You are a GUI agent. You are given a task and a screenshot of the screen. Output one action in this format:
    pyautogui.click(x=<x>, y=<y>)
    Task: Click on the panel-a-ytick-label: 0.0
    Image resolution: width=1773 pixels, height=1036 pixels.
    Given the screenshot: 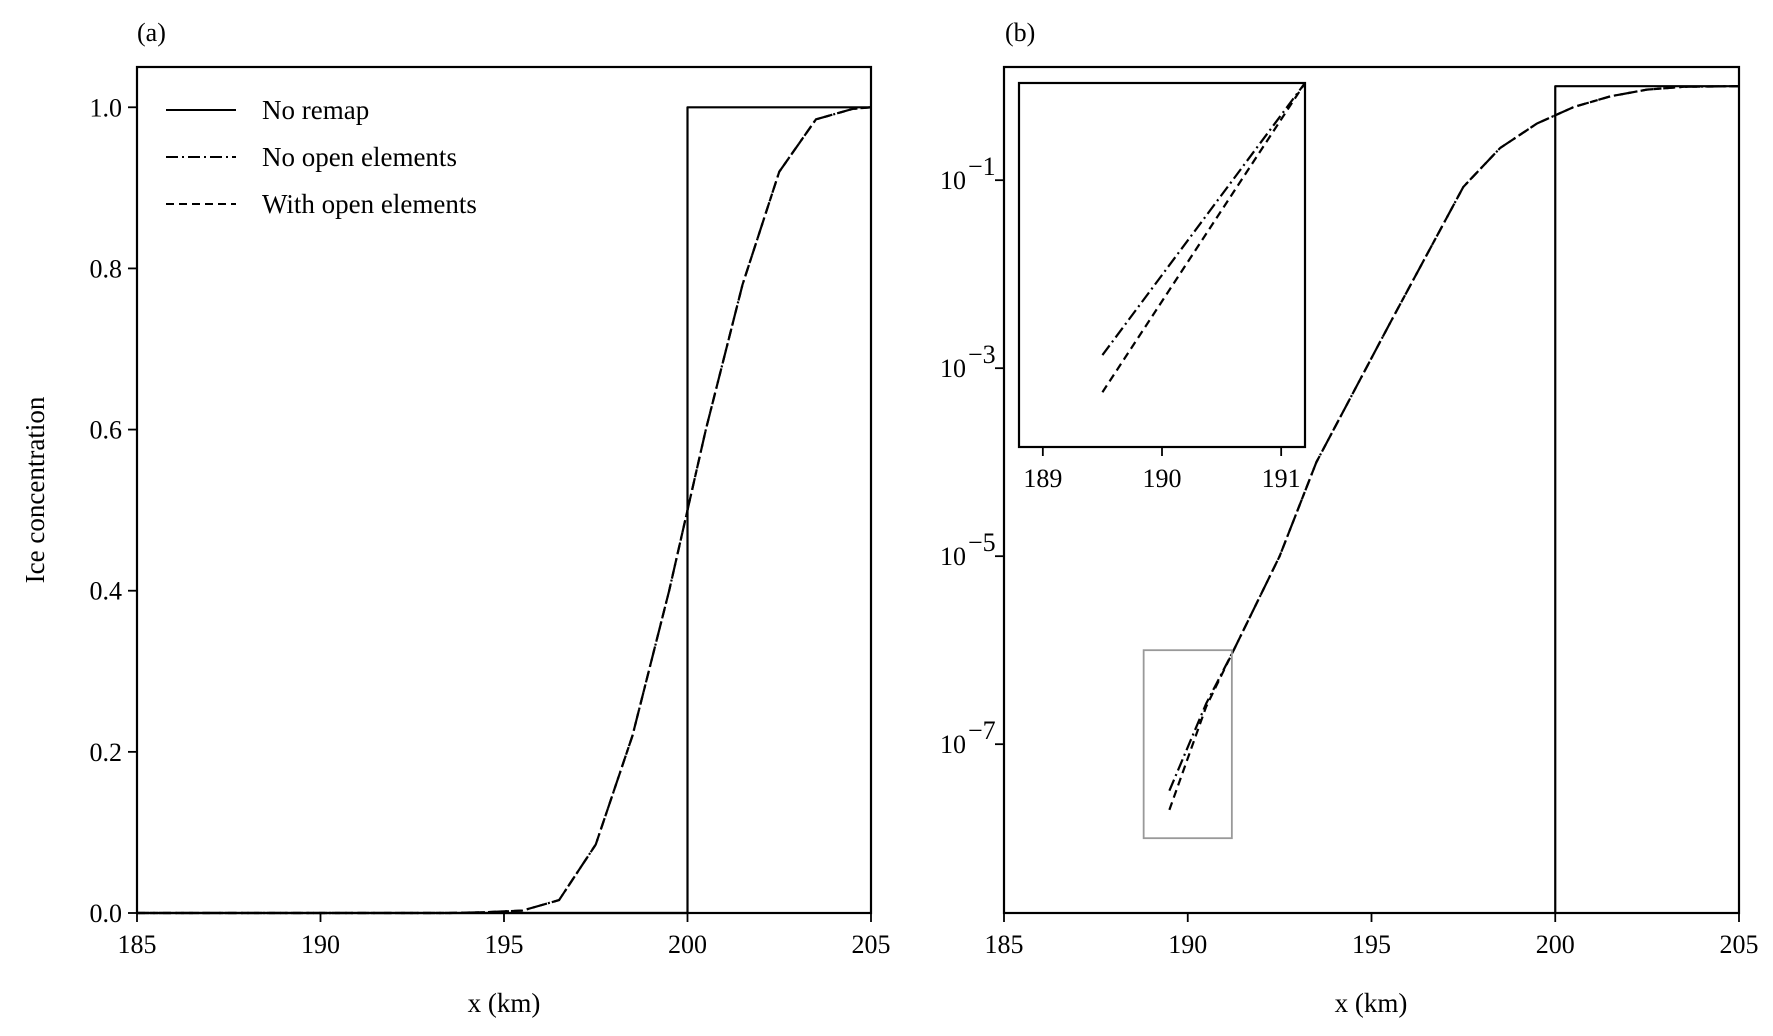 What is the action you would take?
    pyautogui.click(x=106, y=913)
    